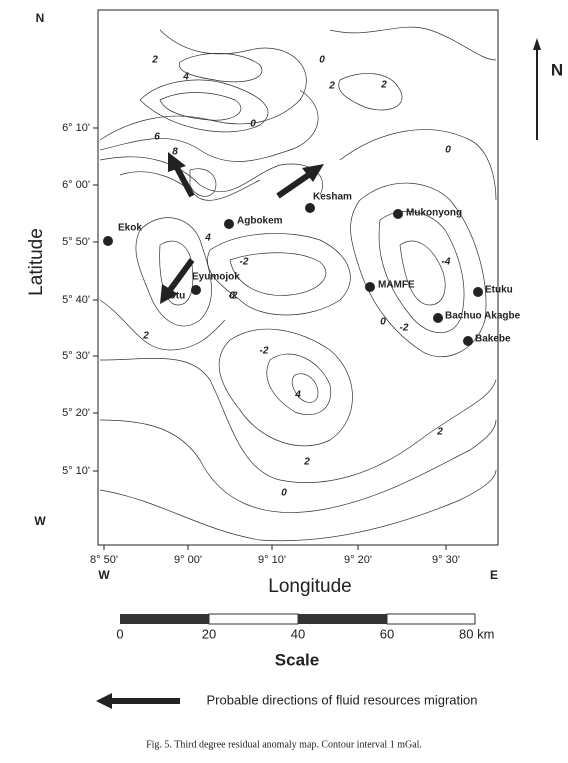  Describe the element at coordinates (297, 659) in the screenshot. I see `scale-title: Scale` at that location.